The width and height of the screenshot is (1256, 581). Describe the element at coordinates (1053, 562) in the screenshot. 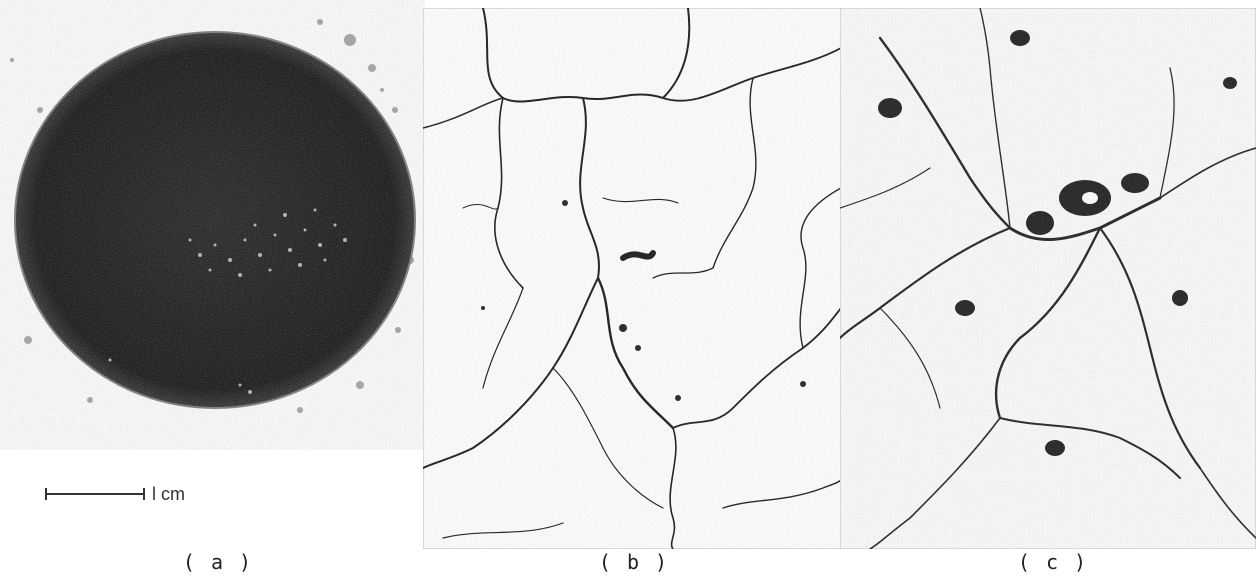

I see `panel-c-label: ( c )` at that location.